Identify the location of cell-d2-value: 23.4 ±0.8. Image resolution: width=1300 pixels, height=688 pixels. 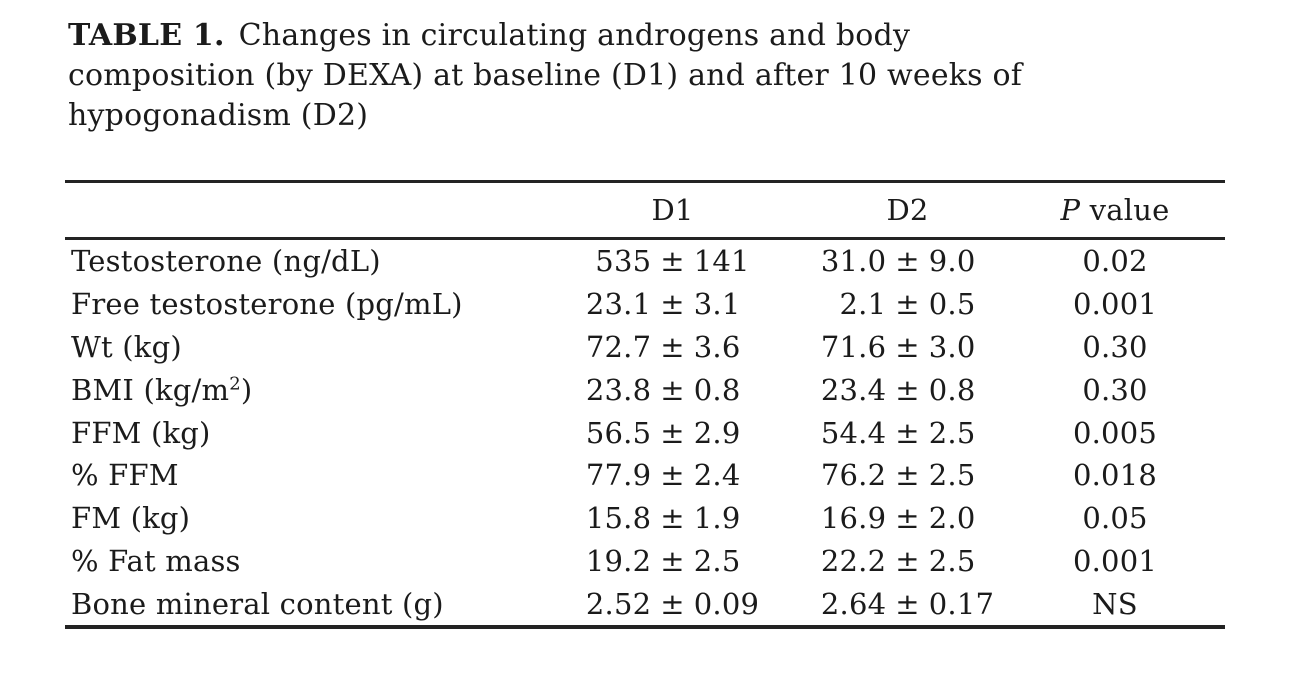
(907, 390).